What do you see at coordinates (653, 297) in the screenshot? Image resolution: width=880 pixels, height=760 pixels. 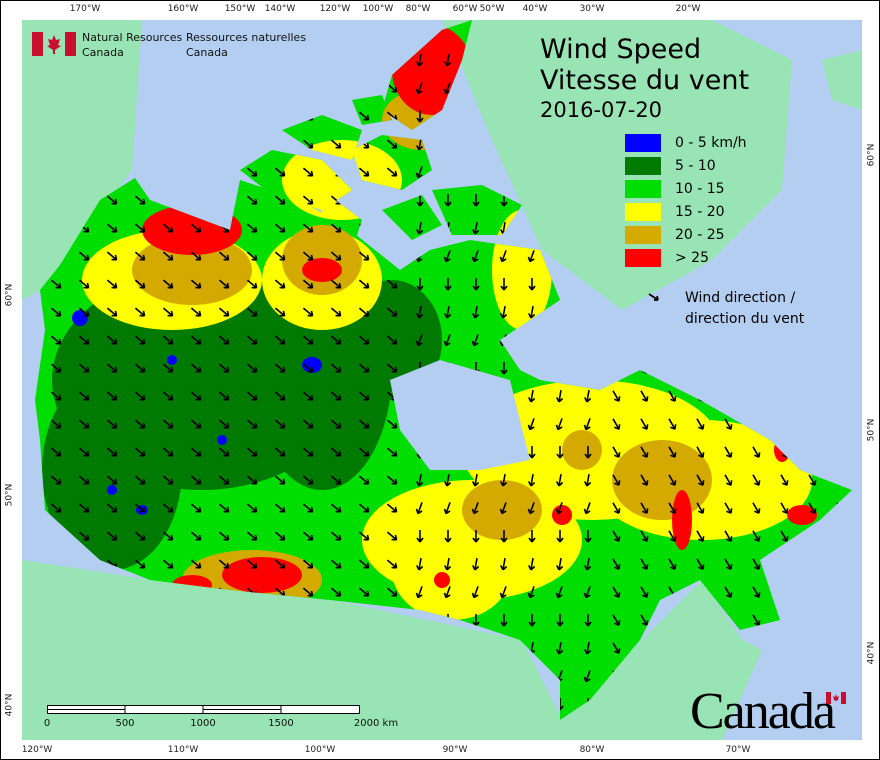 I see `arrow-icon` at bounding box center [653, 297].